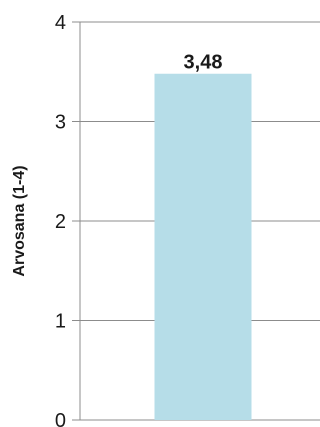  I want to click on data-labels: 3,48, so click(203, 63).